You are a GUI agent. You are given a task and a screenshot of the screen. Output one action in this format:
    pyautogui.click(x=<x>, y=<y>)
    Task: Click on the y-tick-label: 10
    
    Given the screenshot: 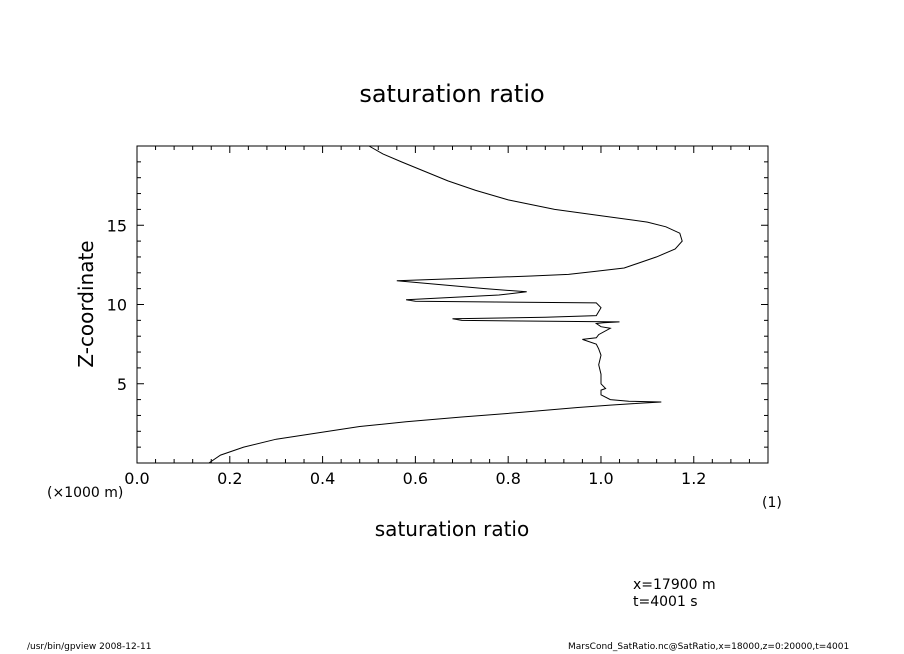 What is the action you would take?
    pyautogui.click(x=117, y=305)
    